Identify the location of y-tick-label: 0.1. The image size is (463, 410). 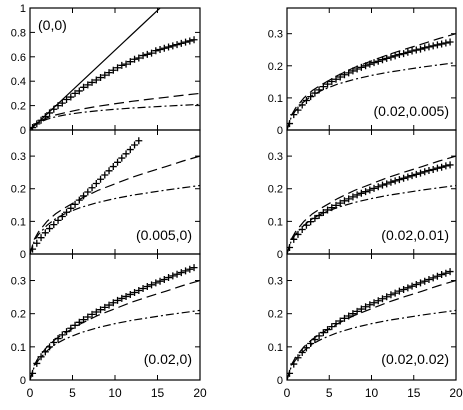
(18, 222).